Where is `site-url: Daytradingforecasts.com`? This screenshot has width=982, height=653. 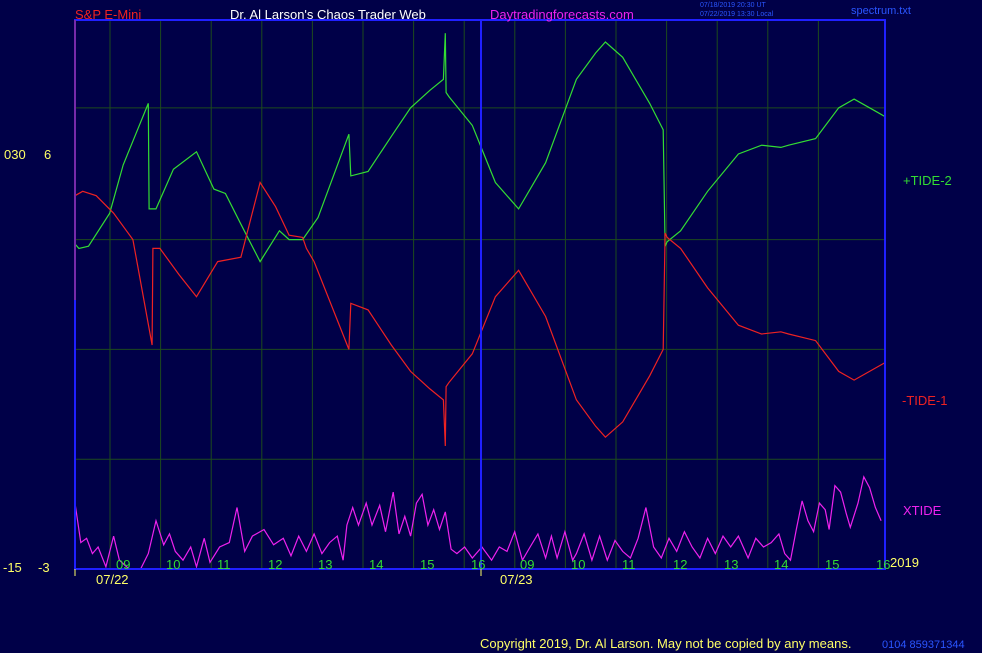
site-url: Daytradingforecasts.com is located at coordinates (562, 14).